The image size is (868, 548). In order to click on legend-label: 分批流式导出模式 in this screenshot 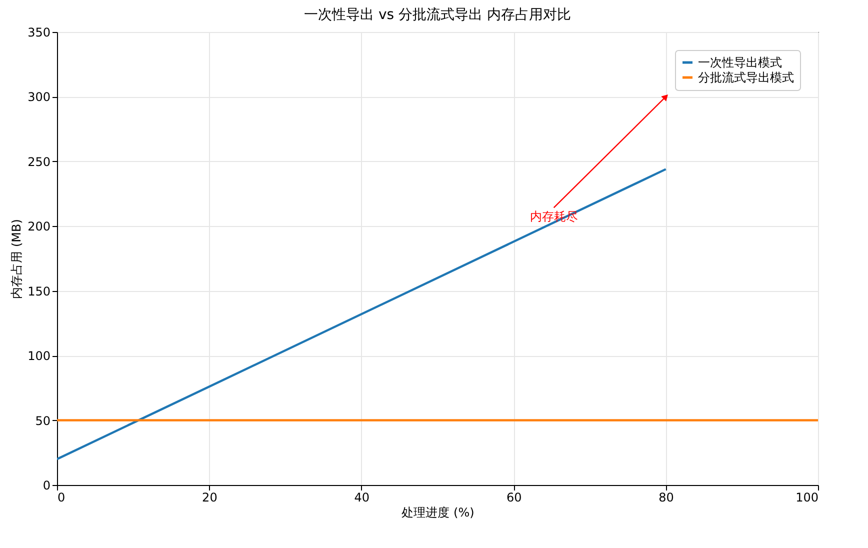, I will do `click(746, 77)`.